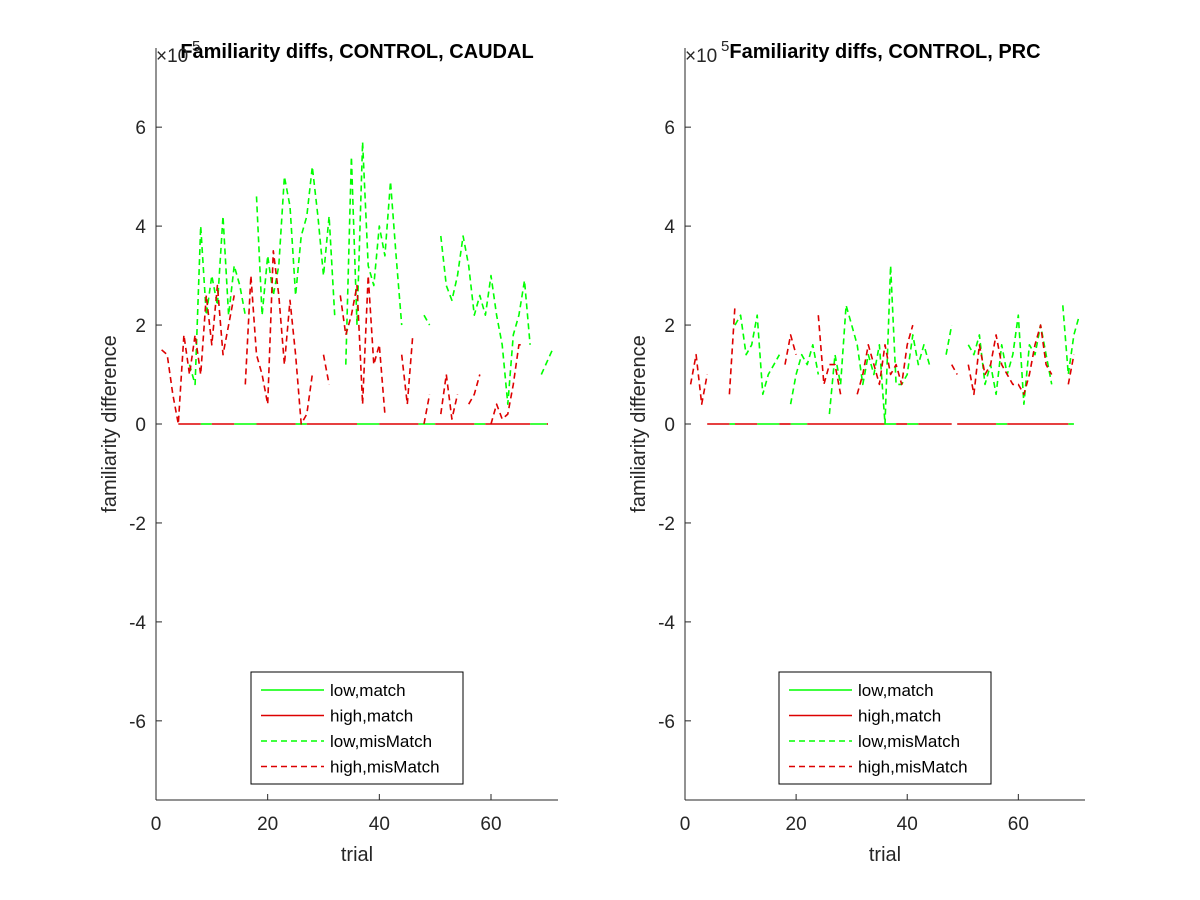 This screenshot has height=900, width=1200. What do you see at coordinates (356, 52) in the screenshot?
I see `left-subplot-title: Familiarity diffs, CONTROL, CAUDAL` at bounding box center [356, 52].